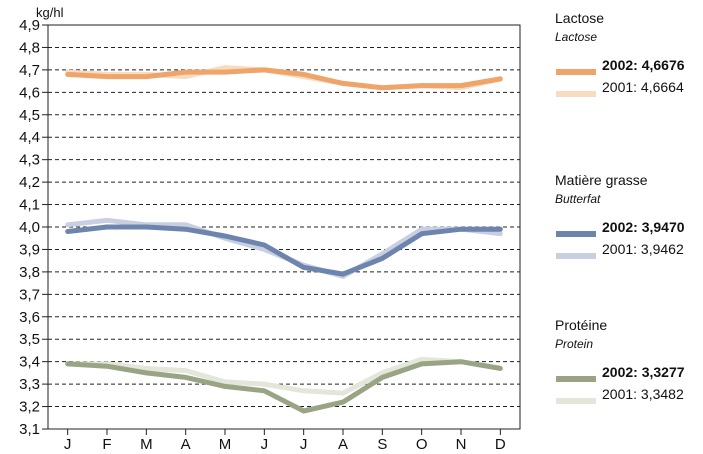 This screenshot has height=454, width=703. Describe the element at coordinates (382, 444) in the screenshot. I see `x-tick-label: S` at that location.